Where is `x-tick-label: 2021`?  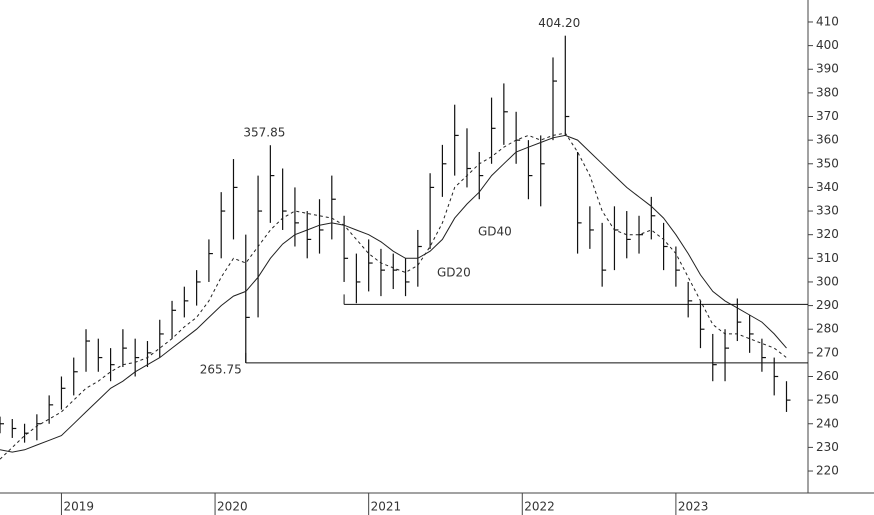 x-tick-label: 2021 is located at coordinates (386, 507).